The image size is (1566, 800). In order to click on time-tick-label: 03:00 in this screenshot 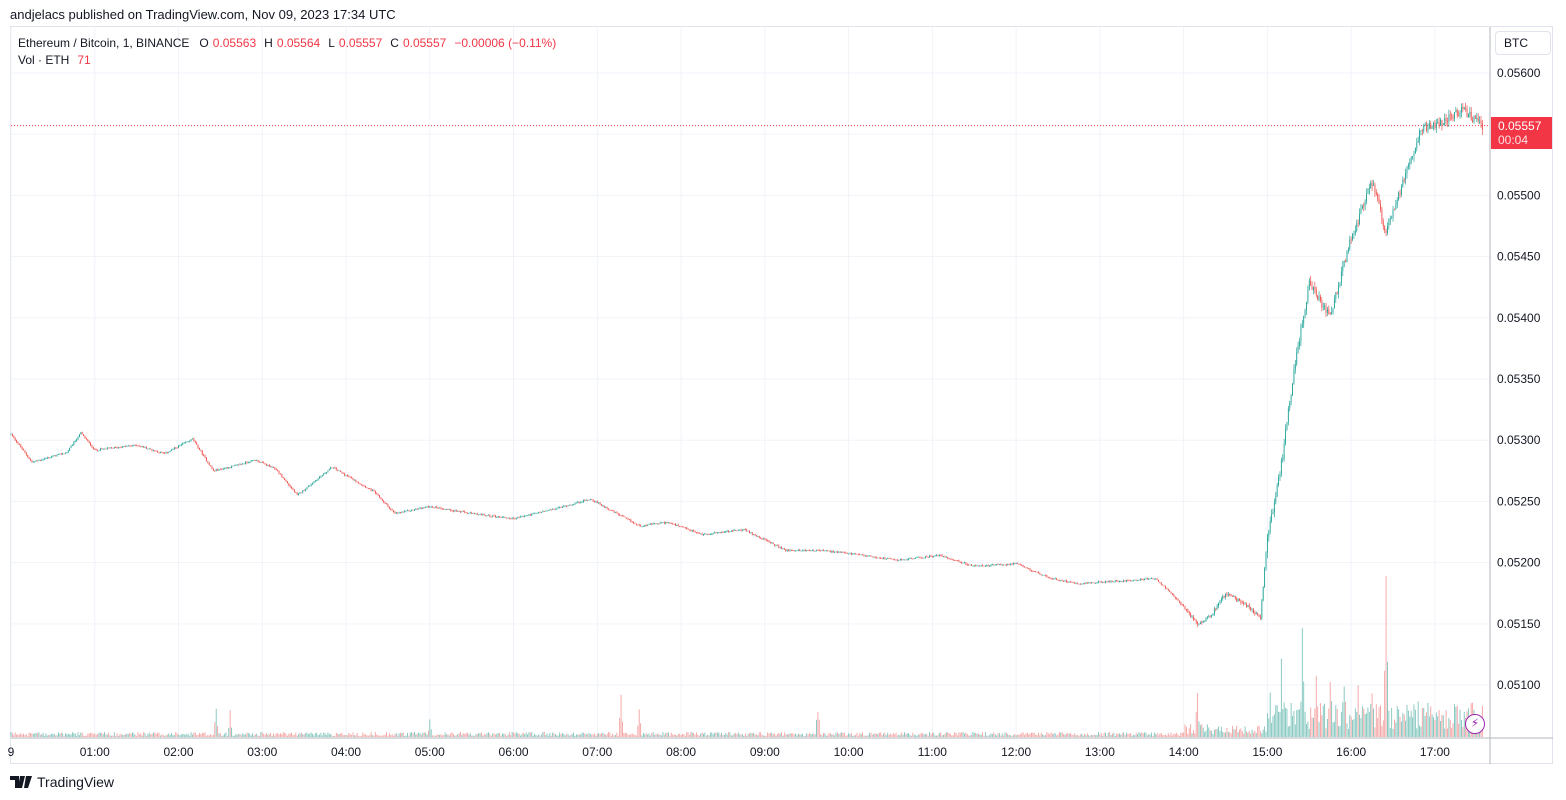, I will do `click(262, 752)`.